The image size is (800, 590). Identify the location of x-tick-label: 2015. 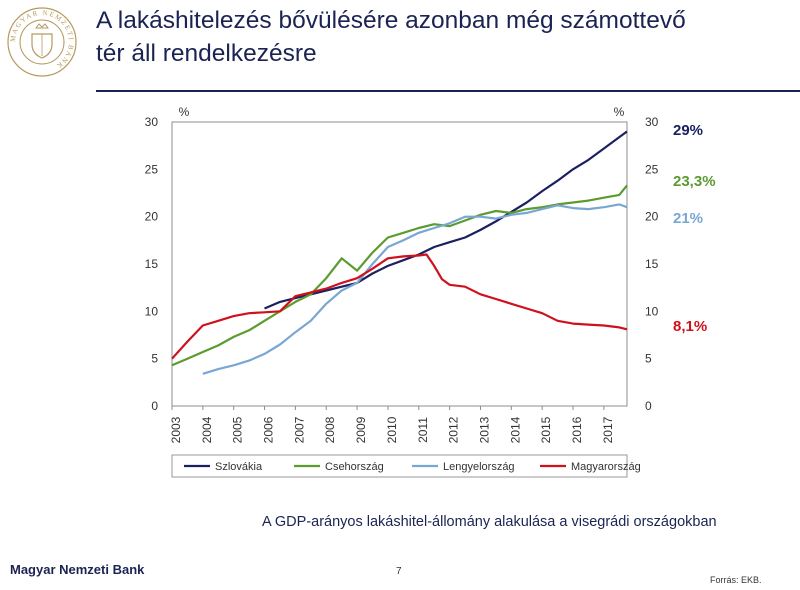
(546, 429).